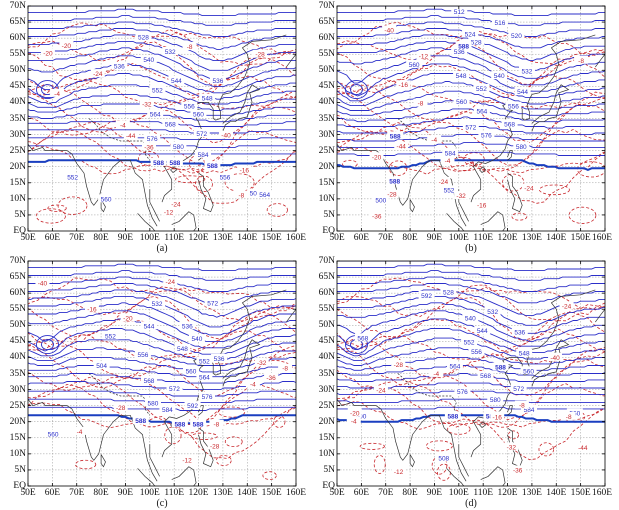 This screenshot has height=510, width=619. I want to click on longitude-tick-label: 90E, so click(434, 493).